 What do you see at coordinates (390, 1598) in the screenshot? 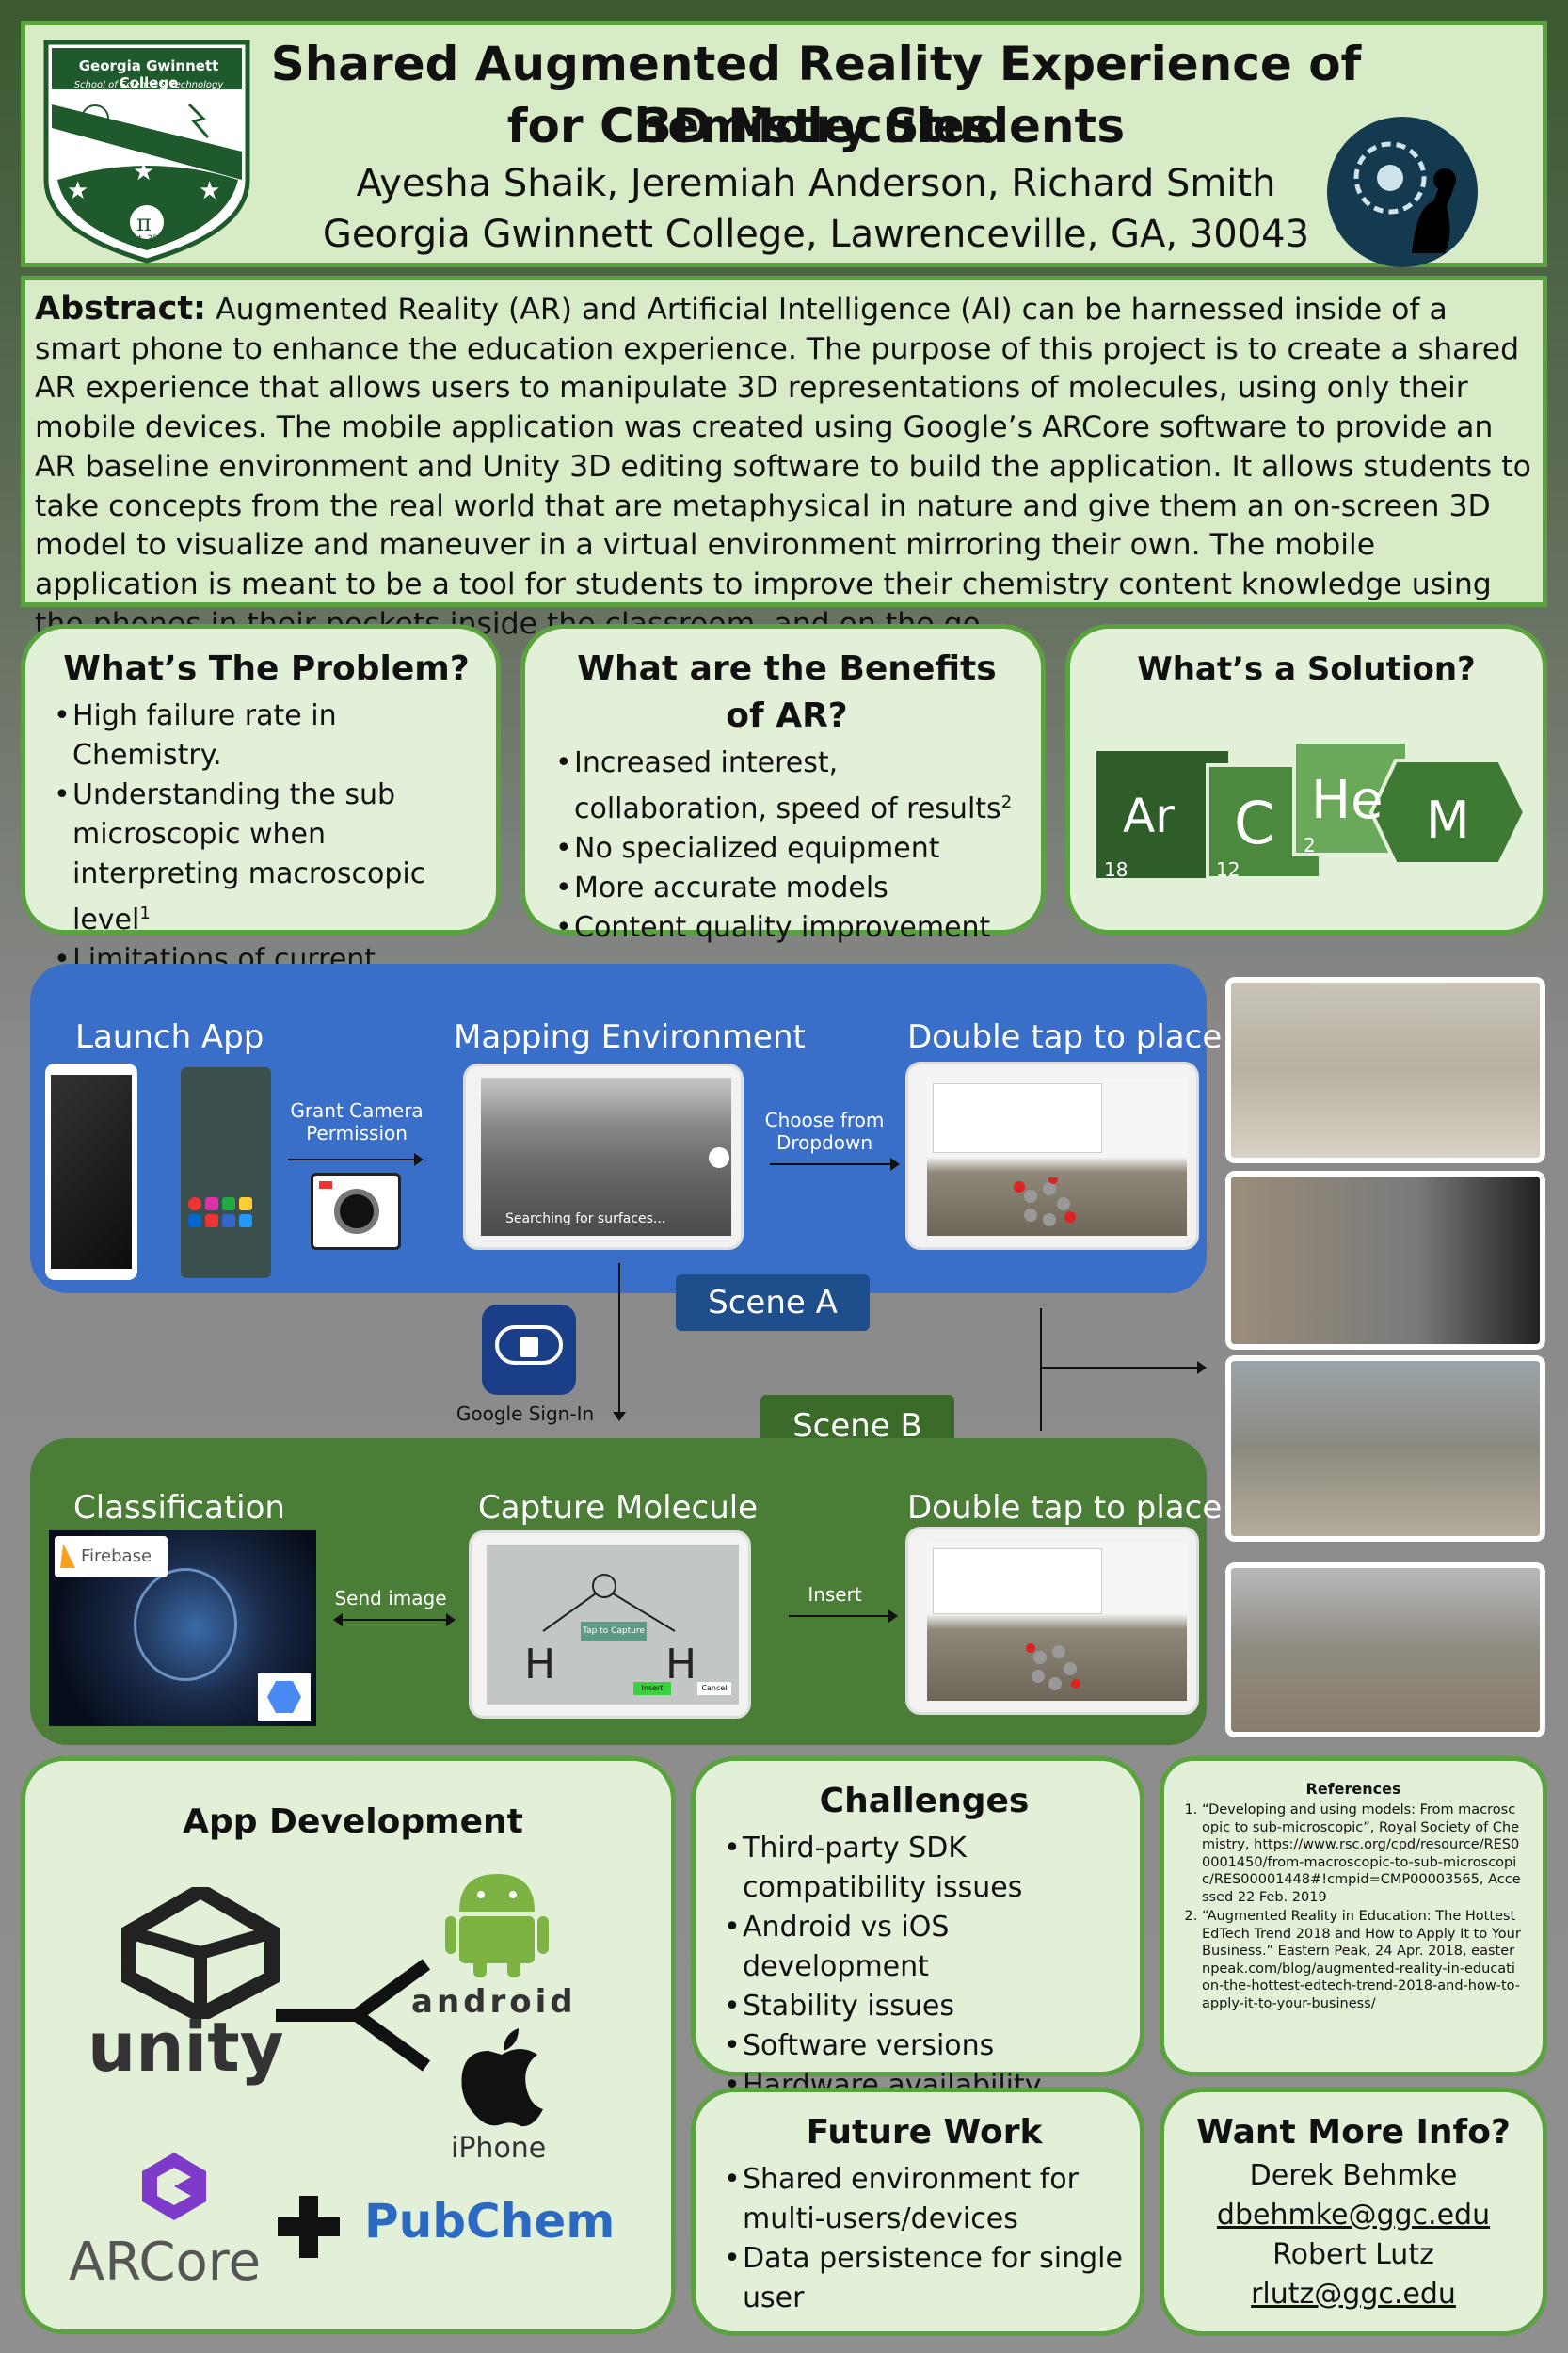
I see `send-image-label: Send image` at bounding box center [390, 1598].